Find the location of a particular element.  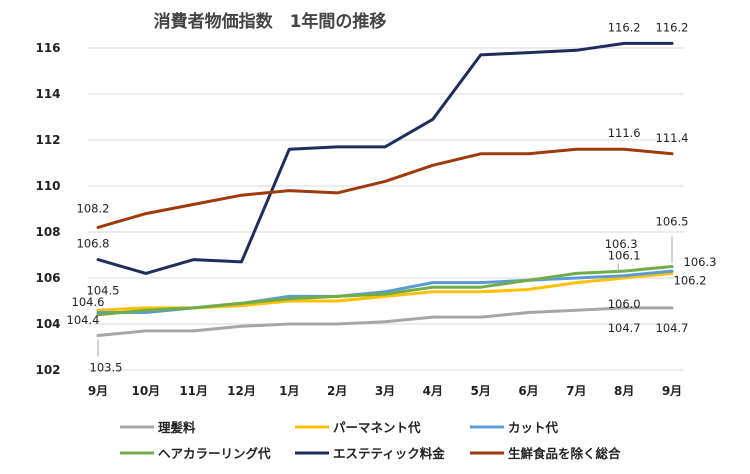

data-label: 106.2 is located at coordinates (690, 280).